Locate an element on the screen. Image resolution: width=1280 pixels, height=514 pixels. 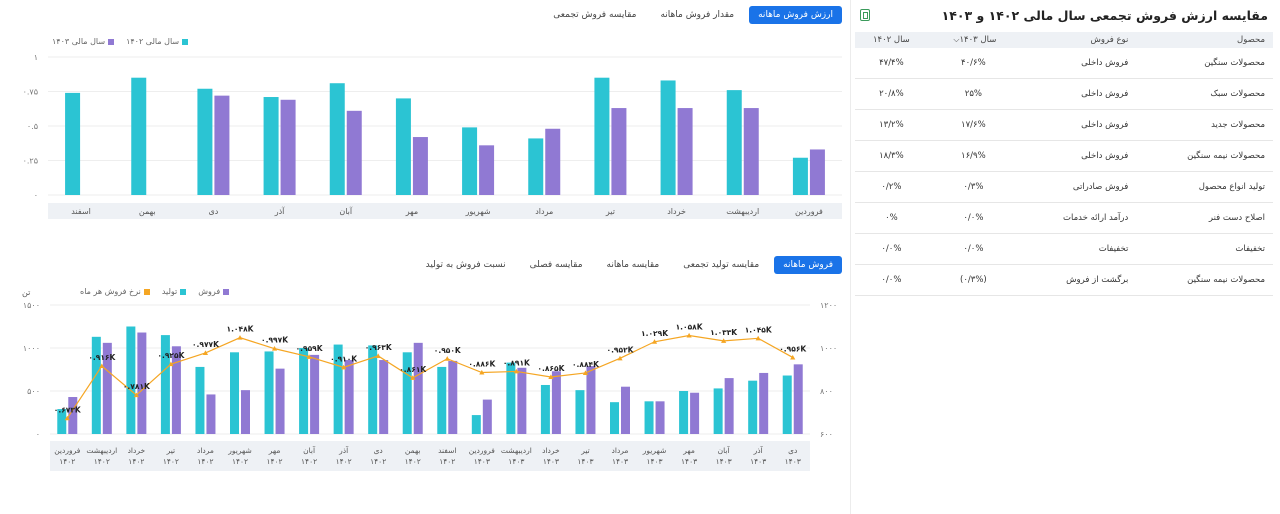
x-tick-label: اسفند is located at coordinates (81, 211).